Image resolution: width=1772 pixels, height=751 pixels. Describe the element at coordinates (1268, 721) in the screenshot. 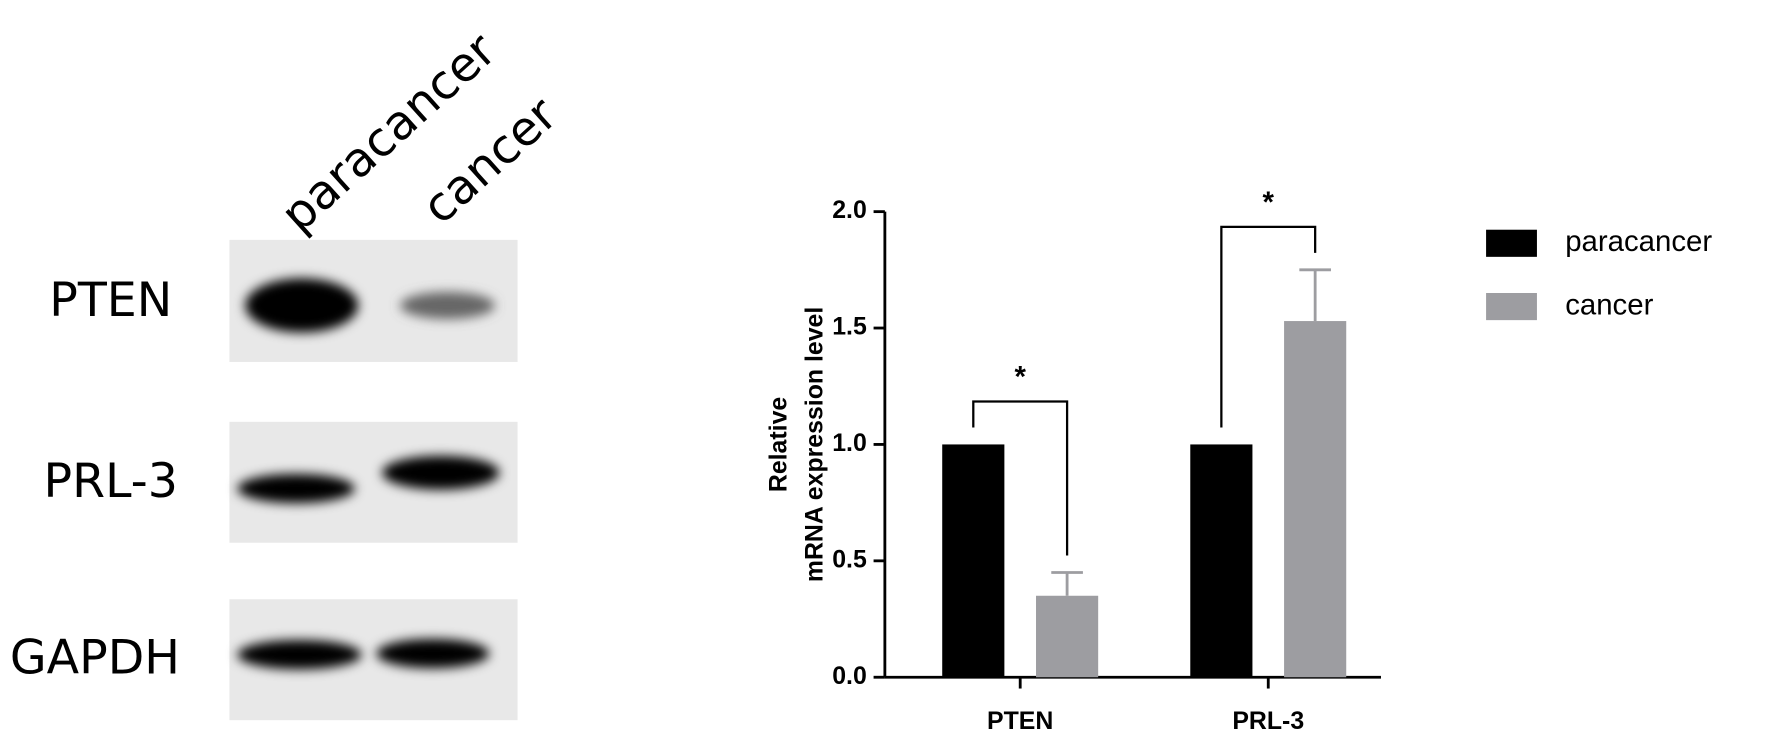

I see `x-tick-label: PRL-3` at that location.